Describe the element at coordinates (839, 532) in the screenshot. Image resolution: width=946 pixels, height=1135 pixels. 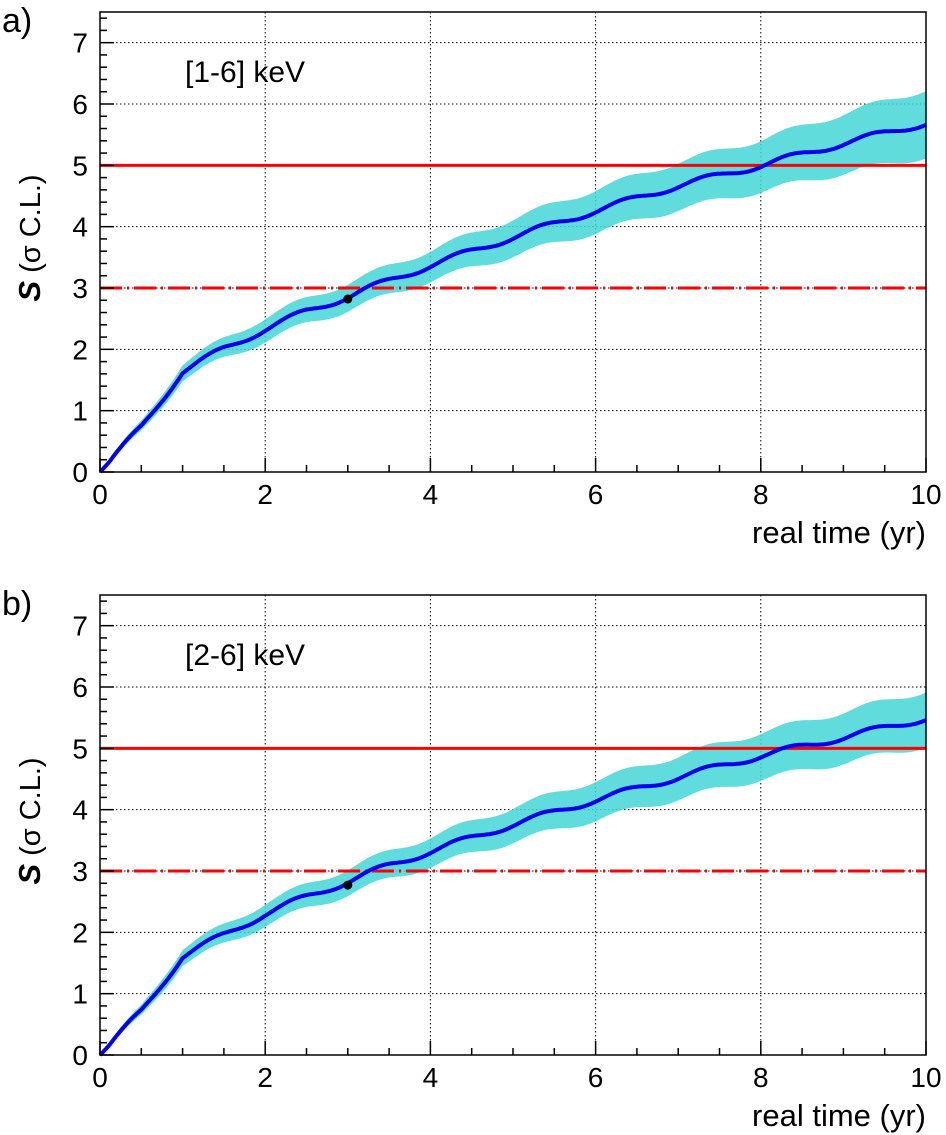
I see `panel-a-xlabel: real time (yr)` at that location.